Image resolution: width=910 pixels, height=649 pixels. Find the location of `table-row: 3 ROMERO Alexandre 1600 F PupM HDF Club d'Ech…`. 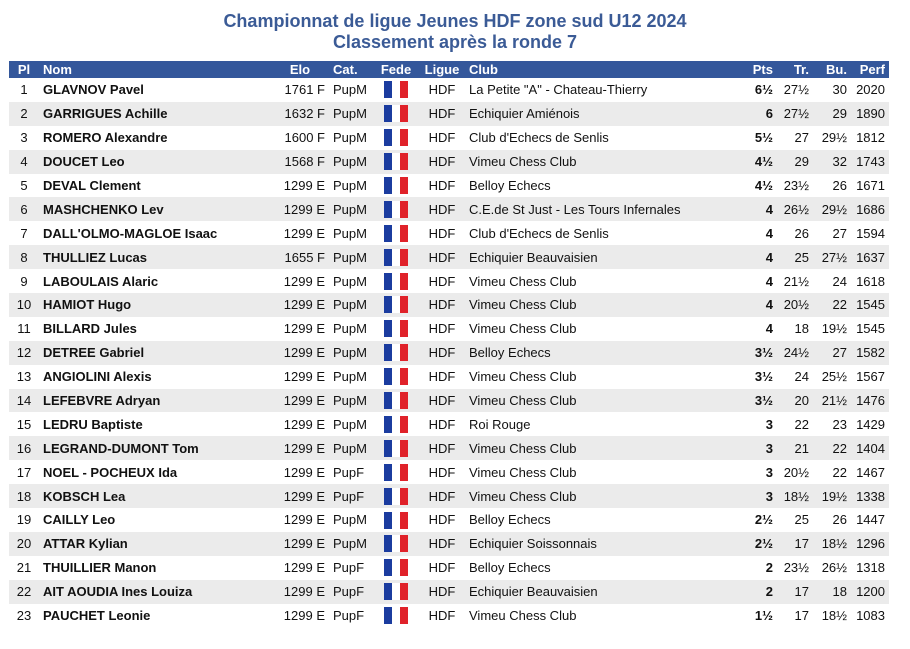

table-row: 3 ROMERO Alexandre 1600 F PupM HDF Club d'Ech… is located at coordinates (449, 137).